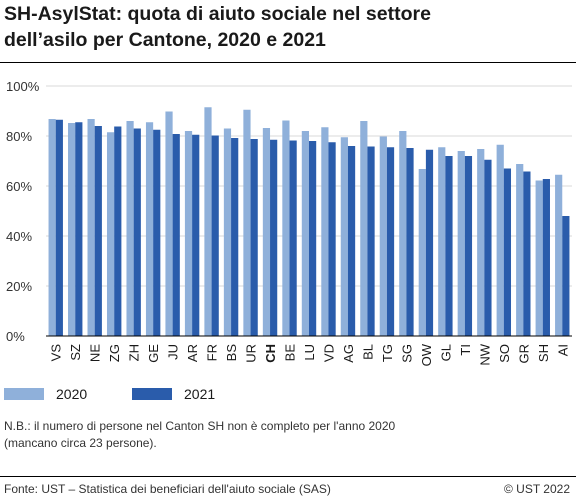 The image size is (576, 499). What do you see at coordinates (19, 286) in the screenshot?
I see `y-tick-label: 20%` at bounding box center [19, 286].